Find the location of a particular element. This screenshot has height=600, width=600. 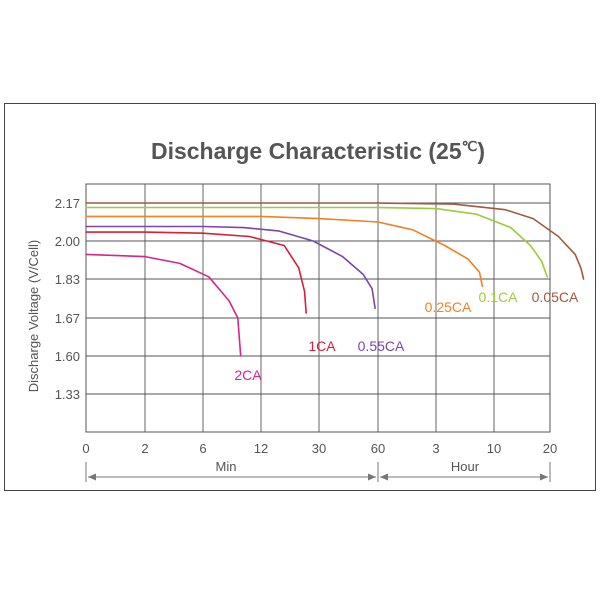

x-tick-label: 20 is located at coordinates (550, 448).